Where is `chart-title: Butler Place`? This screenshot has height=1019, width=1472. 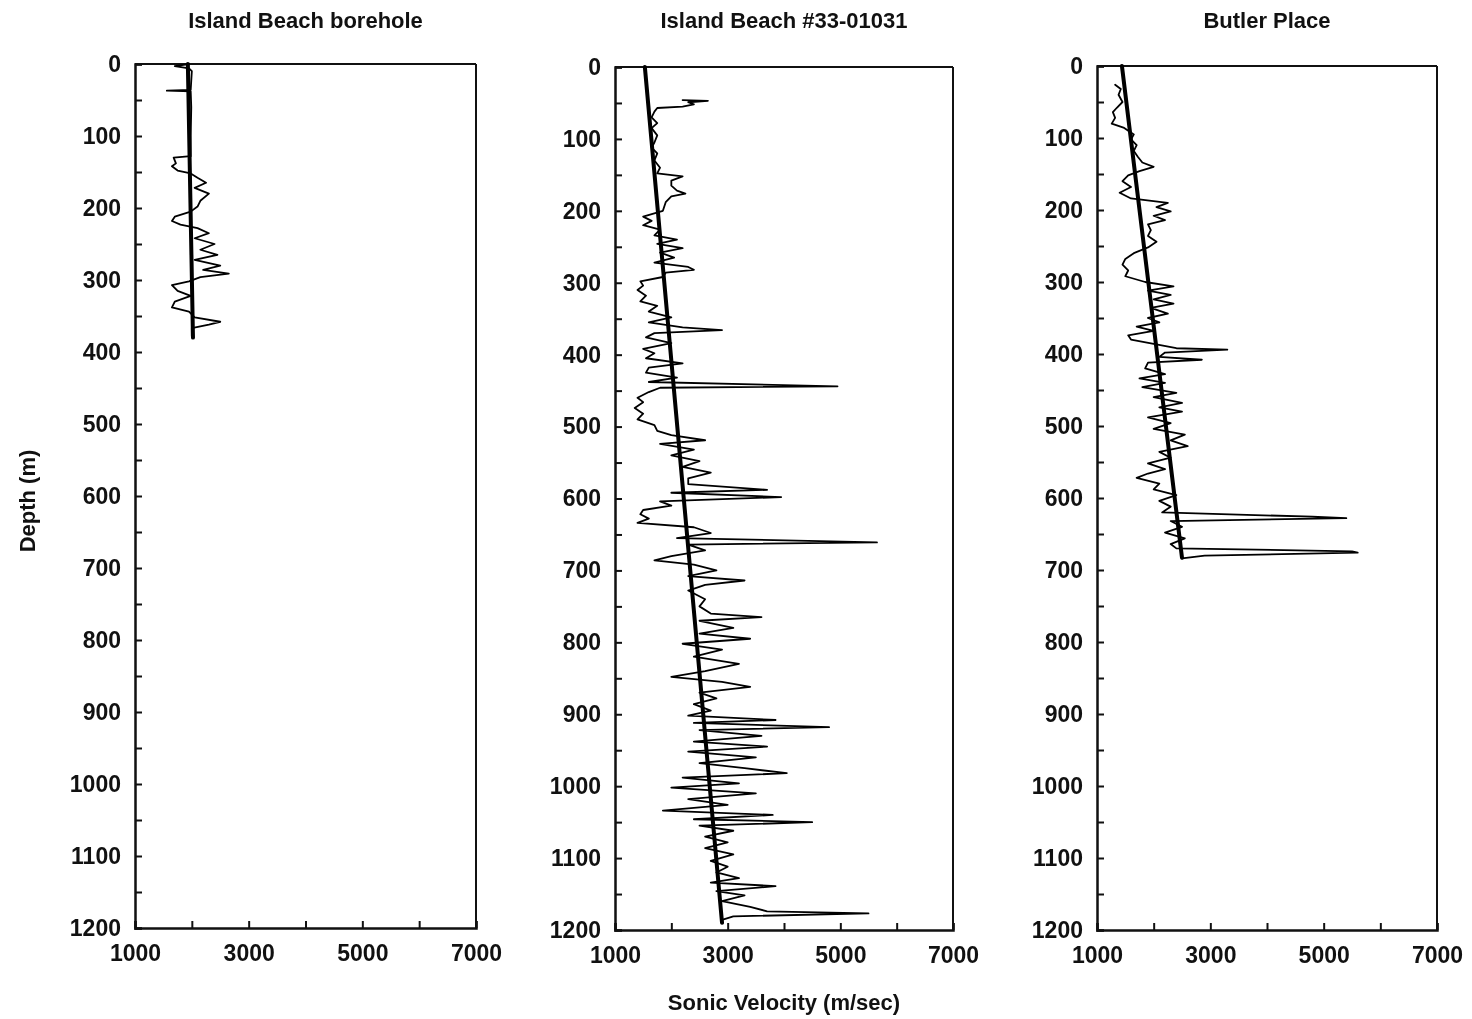
chart-title: Butler Place is located at coordinates (1267, 20).